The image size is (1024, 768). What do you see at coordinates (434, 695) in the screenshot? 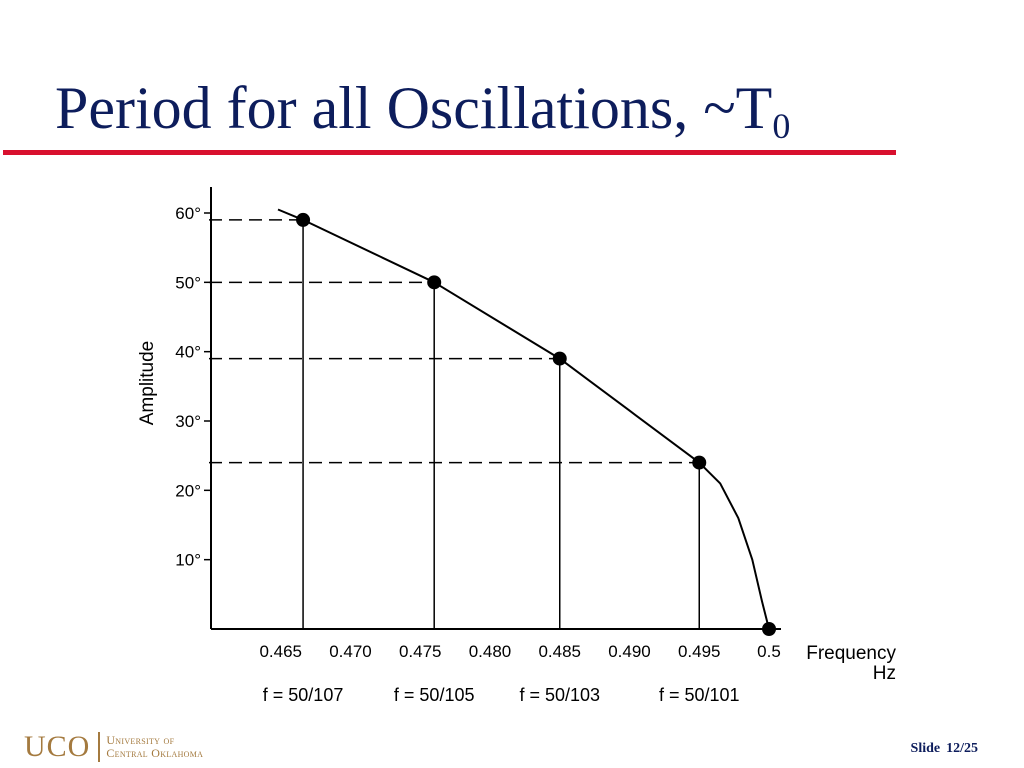
I see `frequency-annotation: f = 50/105` at bounding box center [434, 695].